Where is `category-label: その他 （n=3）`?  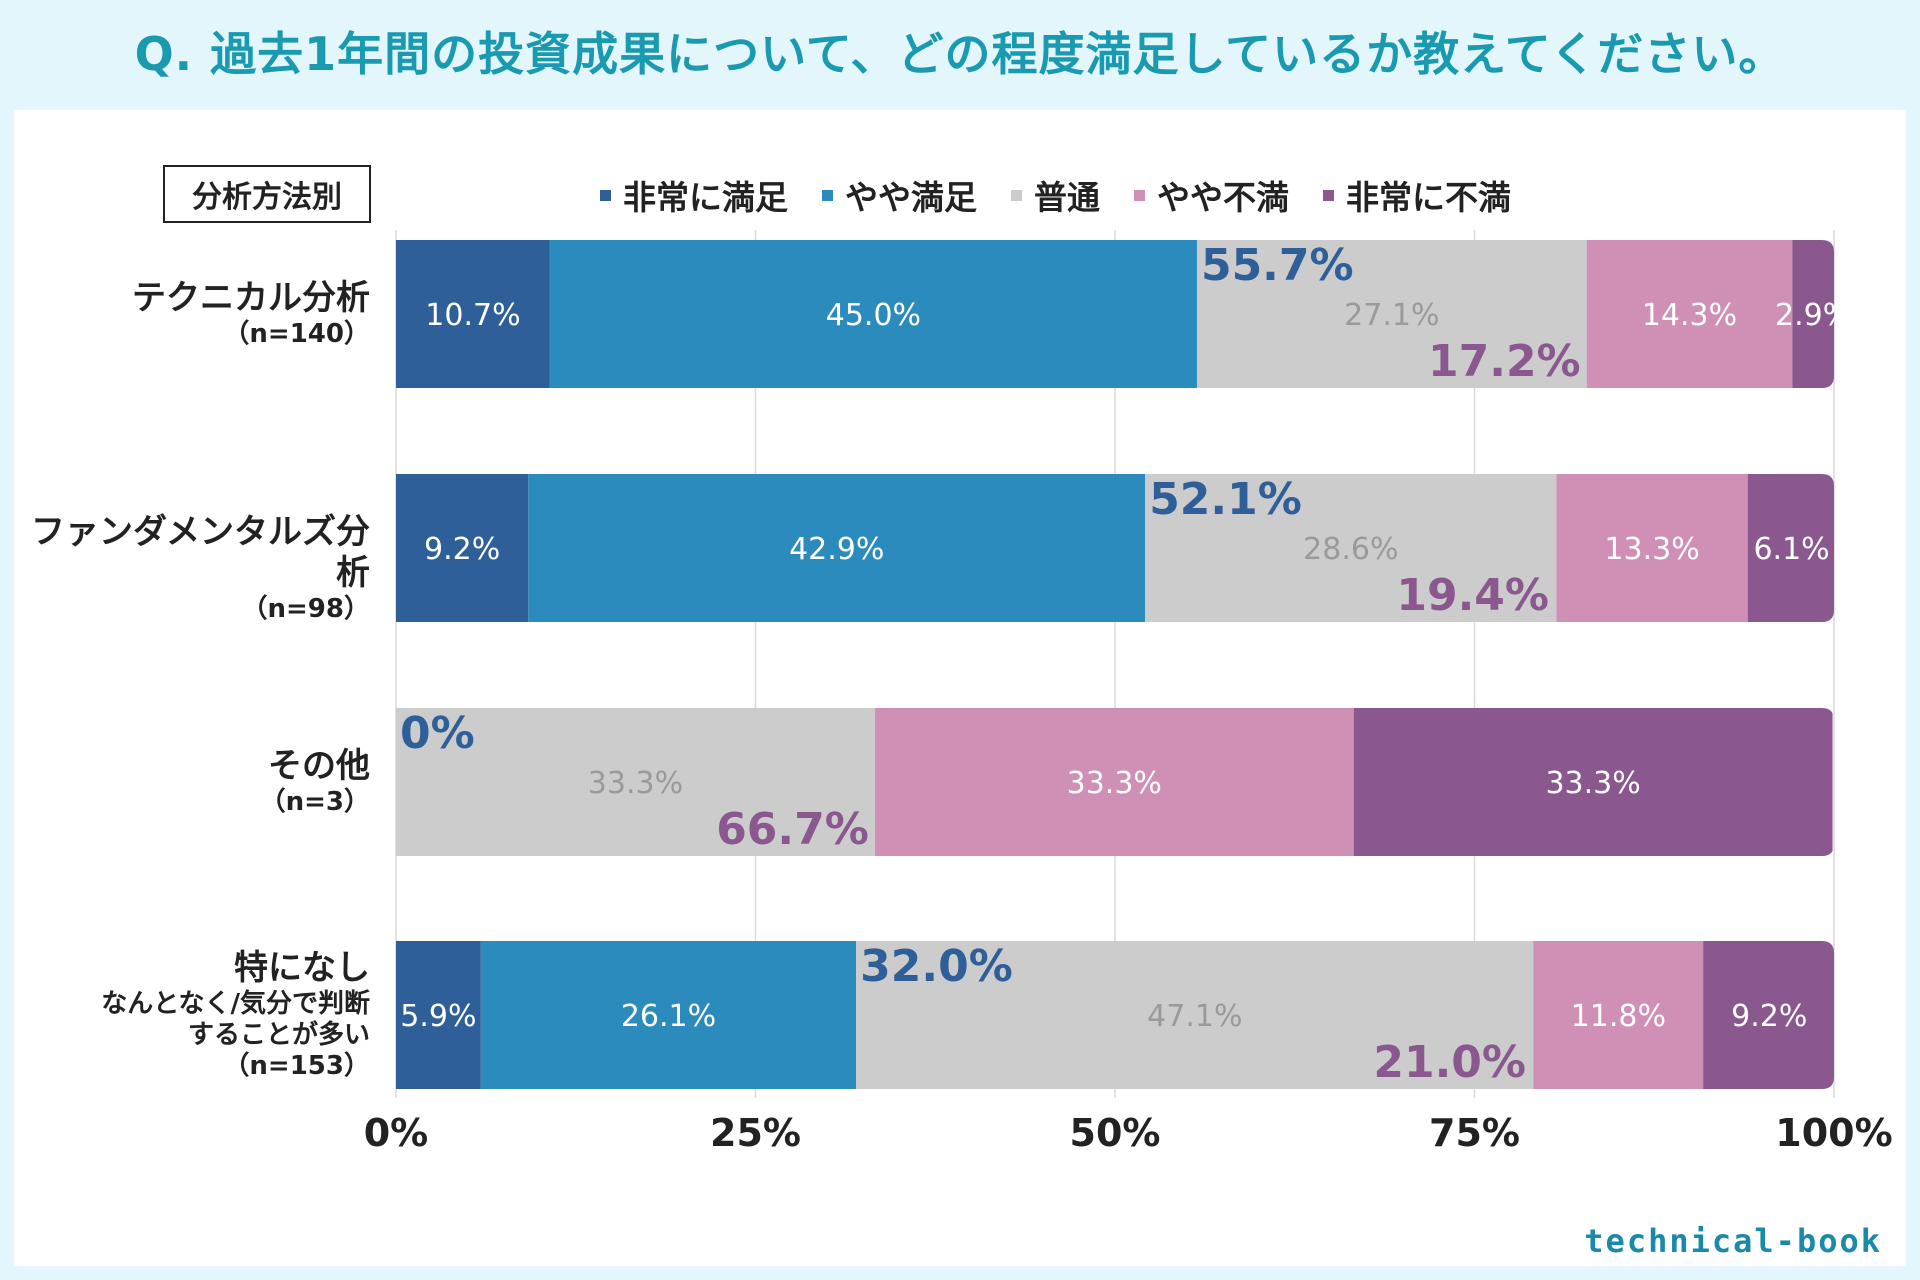 category-label: その他 （n=3） is located at coordinates (315, 782).